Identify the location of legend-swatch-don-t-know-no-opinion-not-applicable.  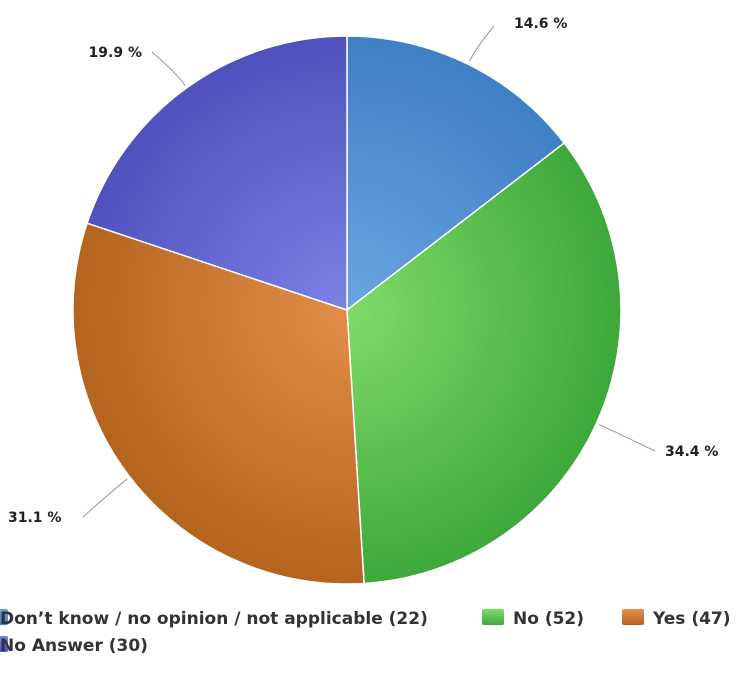
(4, 617).